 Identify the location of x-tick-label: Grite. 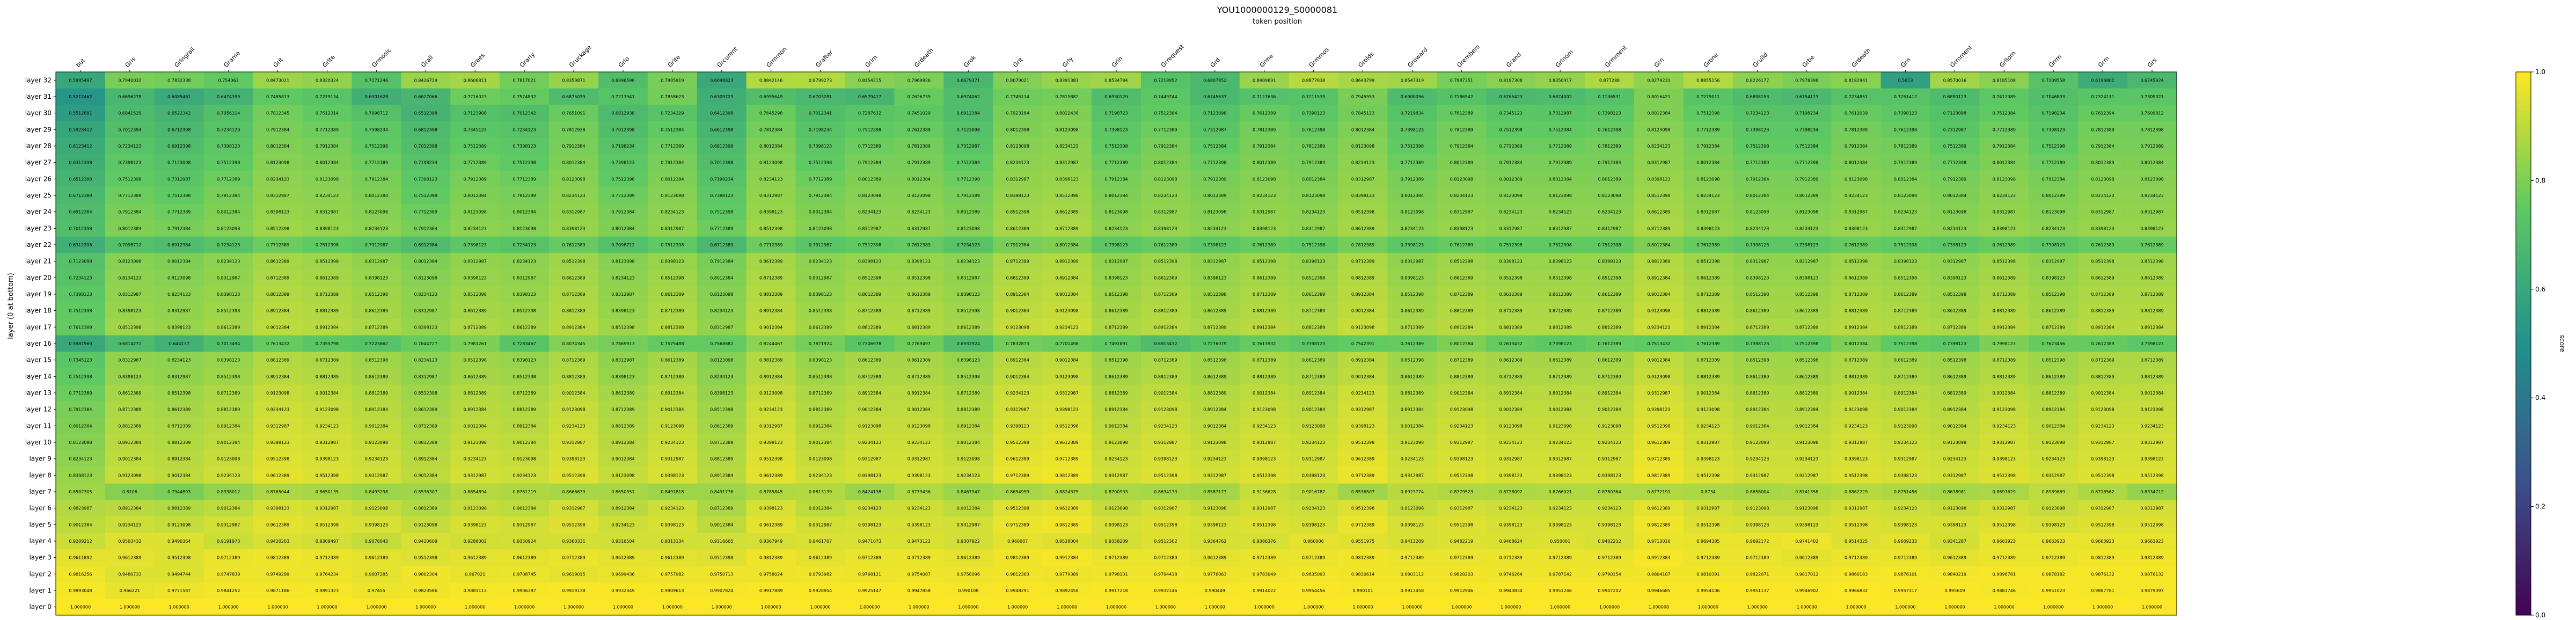
(674, 61).